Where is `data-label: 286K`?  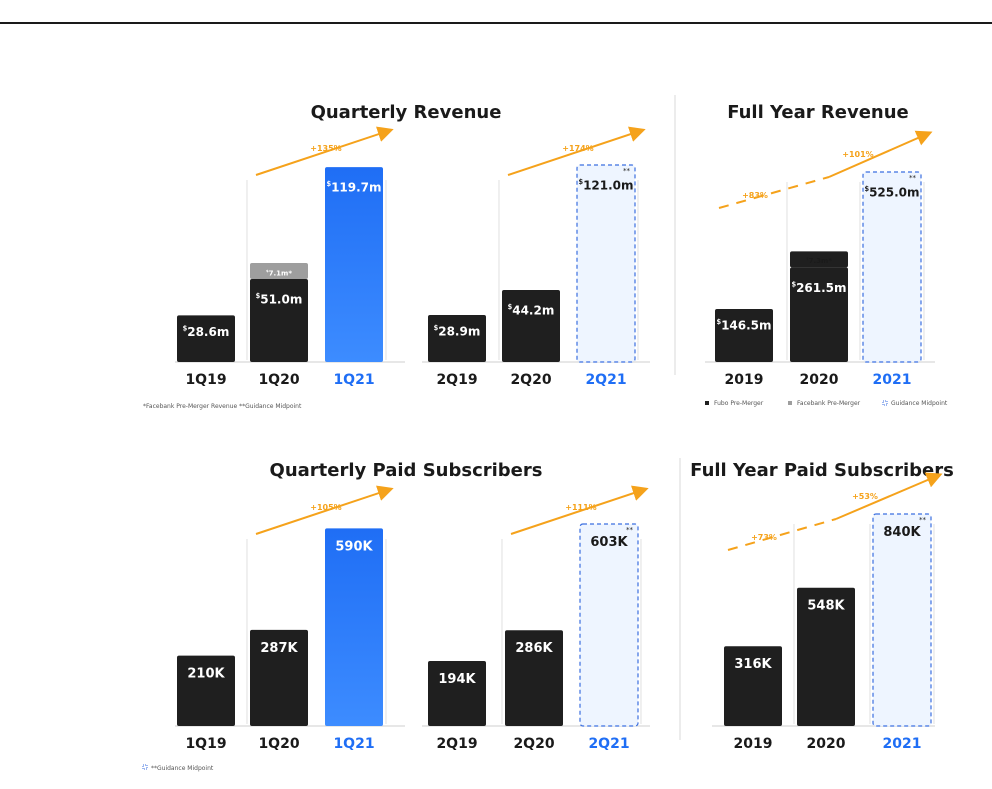 data-label: 286K is located at coordinates (534, 648).